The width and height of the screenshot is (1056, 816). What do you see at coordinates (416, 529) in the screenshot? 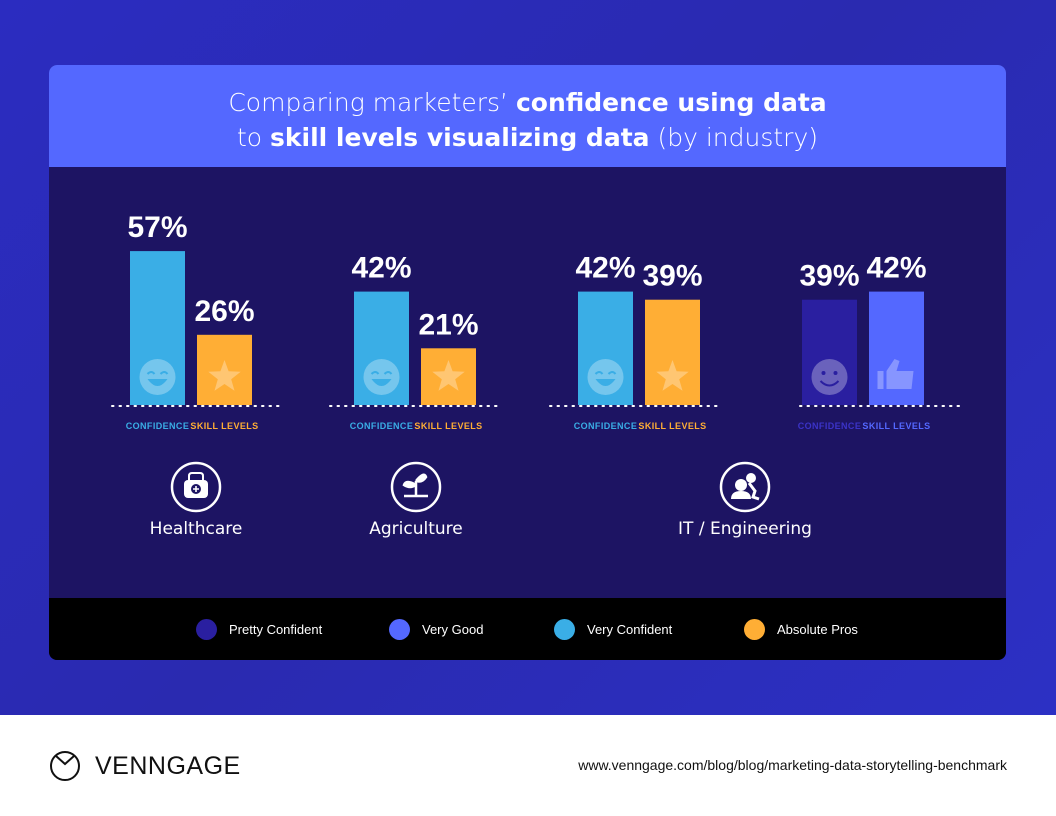
I see `industry-label: Agriculture` at bounding box center [416, 529].